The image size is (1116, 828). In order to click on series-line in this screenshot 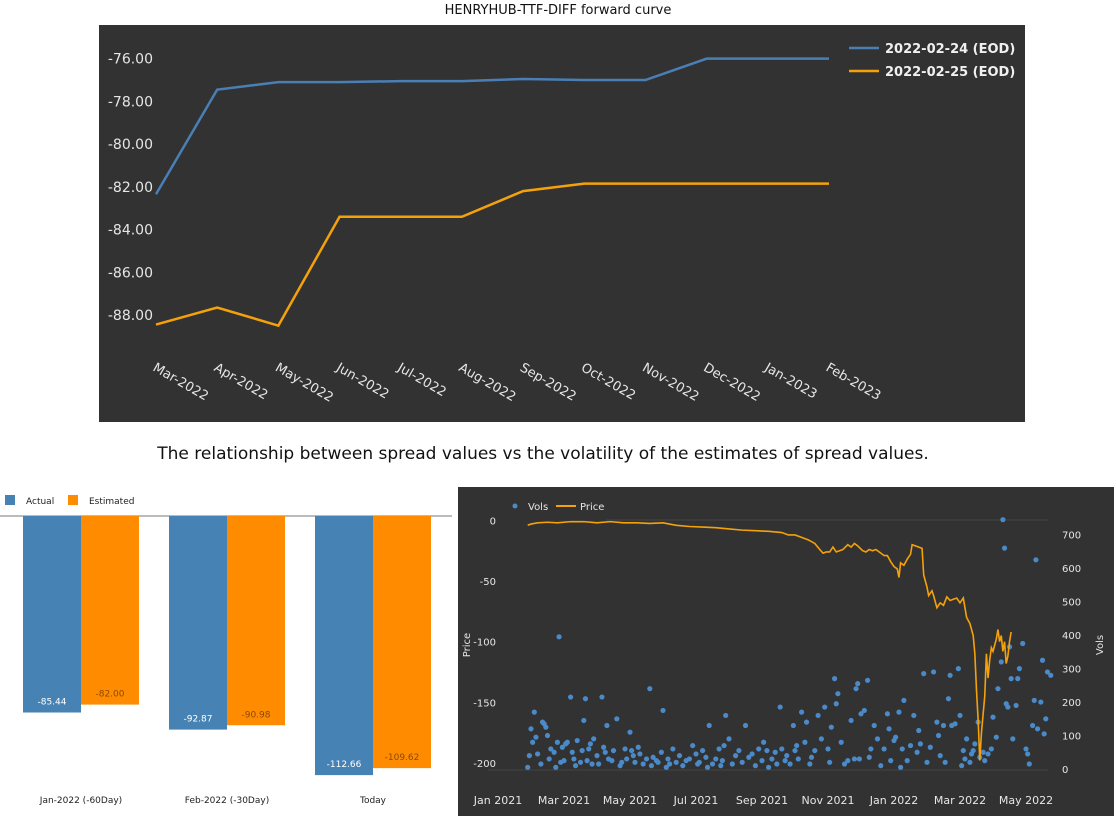, I will do `click(491, 126)`.